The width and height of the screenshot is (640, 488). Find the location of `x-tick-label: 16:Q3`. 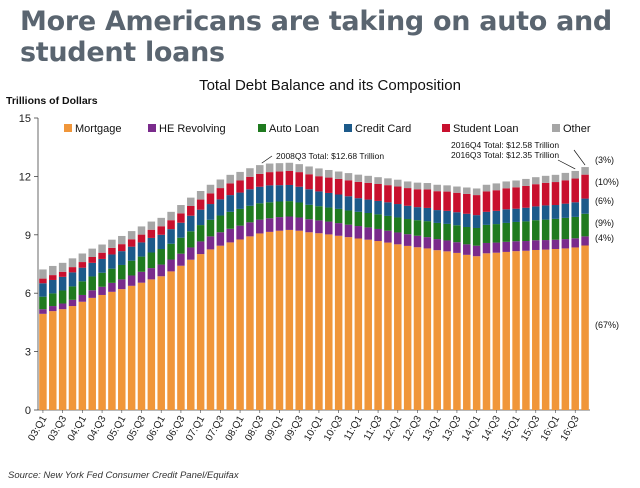

x-tick-label: 16:Q3 is located at coordinates (570, 428).